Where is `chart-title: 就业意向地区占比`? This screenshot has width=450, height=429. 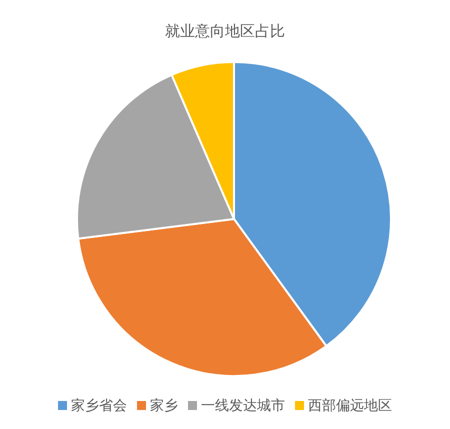 chart-title: 就业意向地区占比 is located at coordinates (225, 31).